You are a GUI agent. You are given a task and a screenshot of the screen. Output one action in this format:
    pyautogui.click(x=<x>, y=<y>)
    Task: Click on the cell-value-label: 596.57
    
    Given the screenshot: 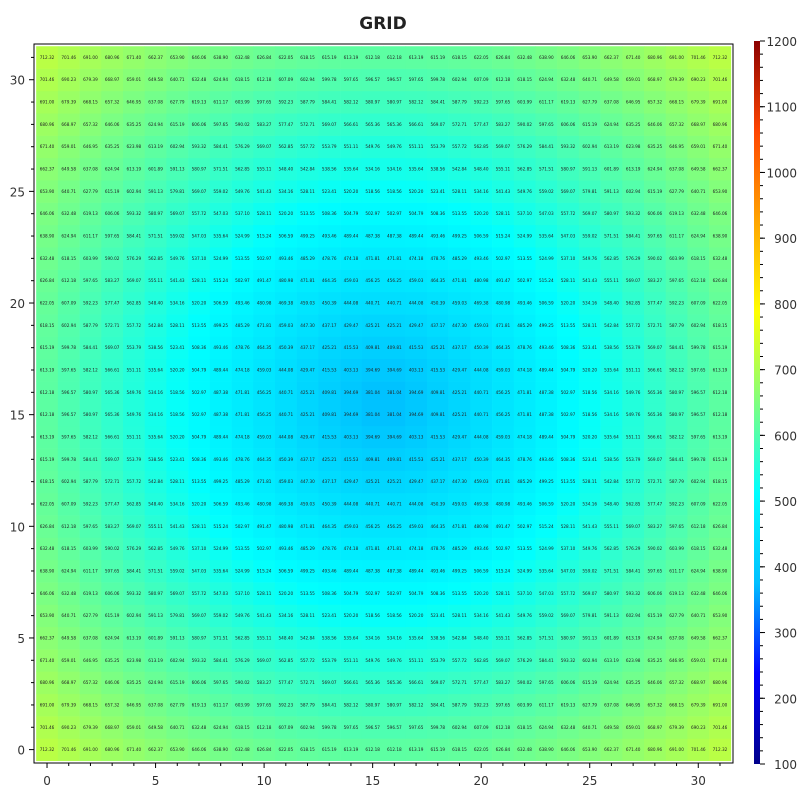 What is the action you would take?
    pyautogui.click(x=698, y=414)
    